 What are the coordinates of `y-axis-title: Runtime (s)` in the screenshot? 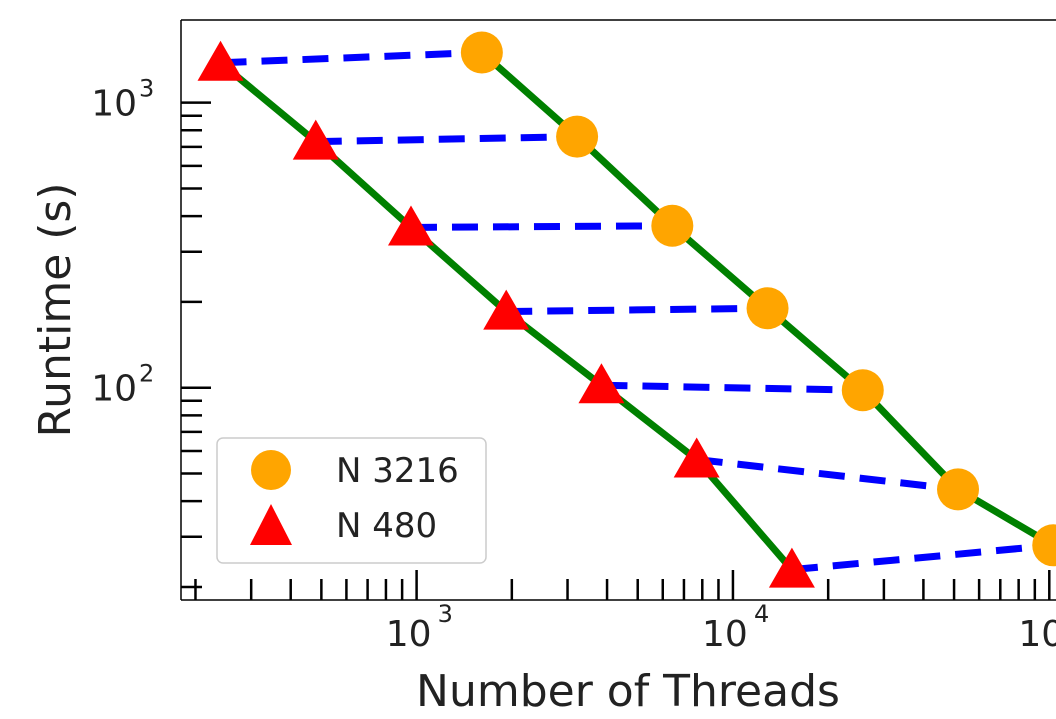 It's located at (55, 309).